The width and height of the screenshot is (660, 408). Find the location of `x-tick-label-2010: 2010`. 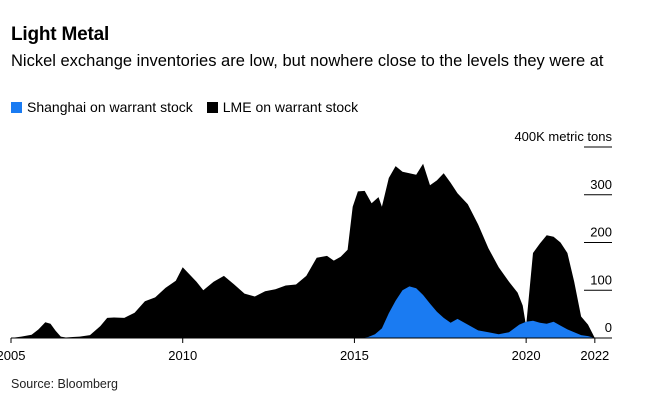

x-tick-label-2010: 2010 is located at coordinates (182, 355).